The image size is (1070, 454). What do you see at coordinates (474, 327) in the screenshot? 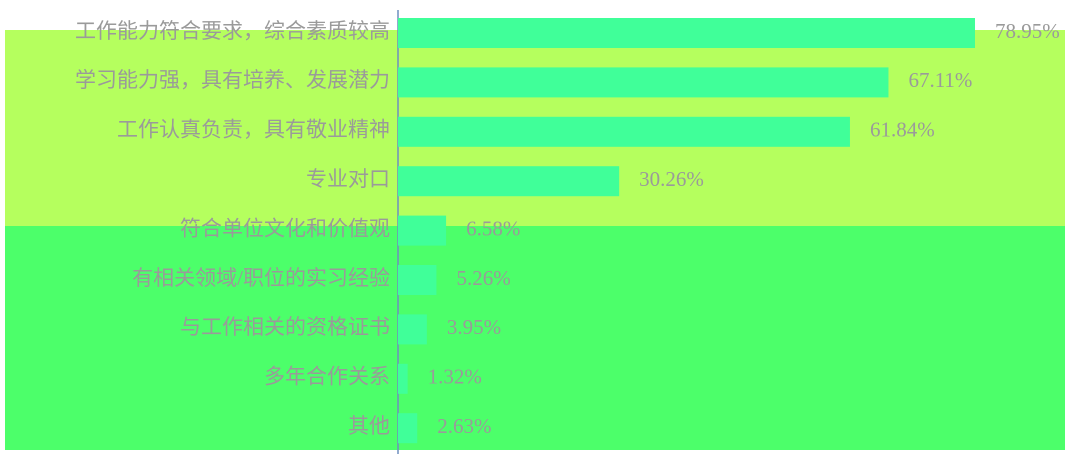
I see `value-label: 3.95%` at bounding box center [474, 327].